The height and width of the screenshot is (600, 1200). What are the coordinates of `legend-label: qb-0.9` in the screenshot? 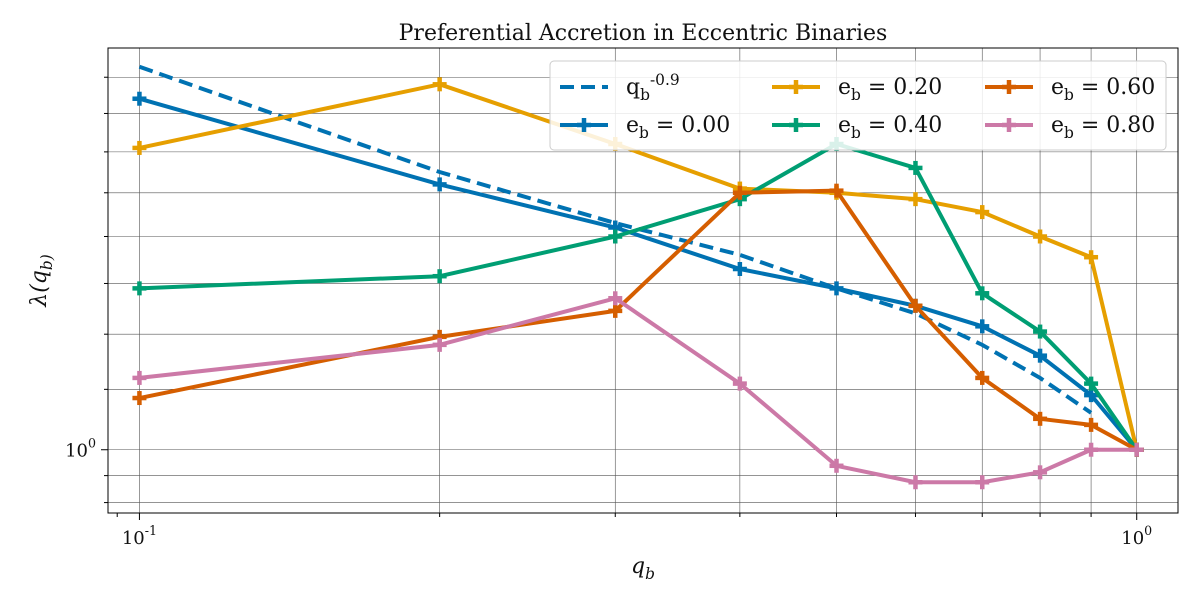 It's located at (653, 87).